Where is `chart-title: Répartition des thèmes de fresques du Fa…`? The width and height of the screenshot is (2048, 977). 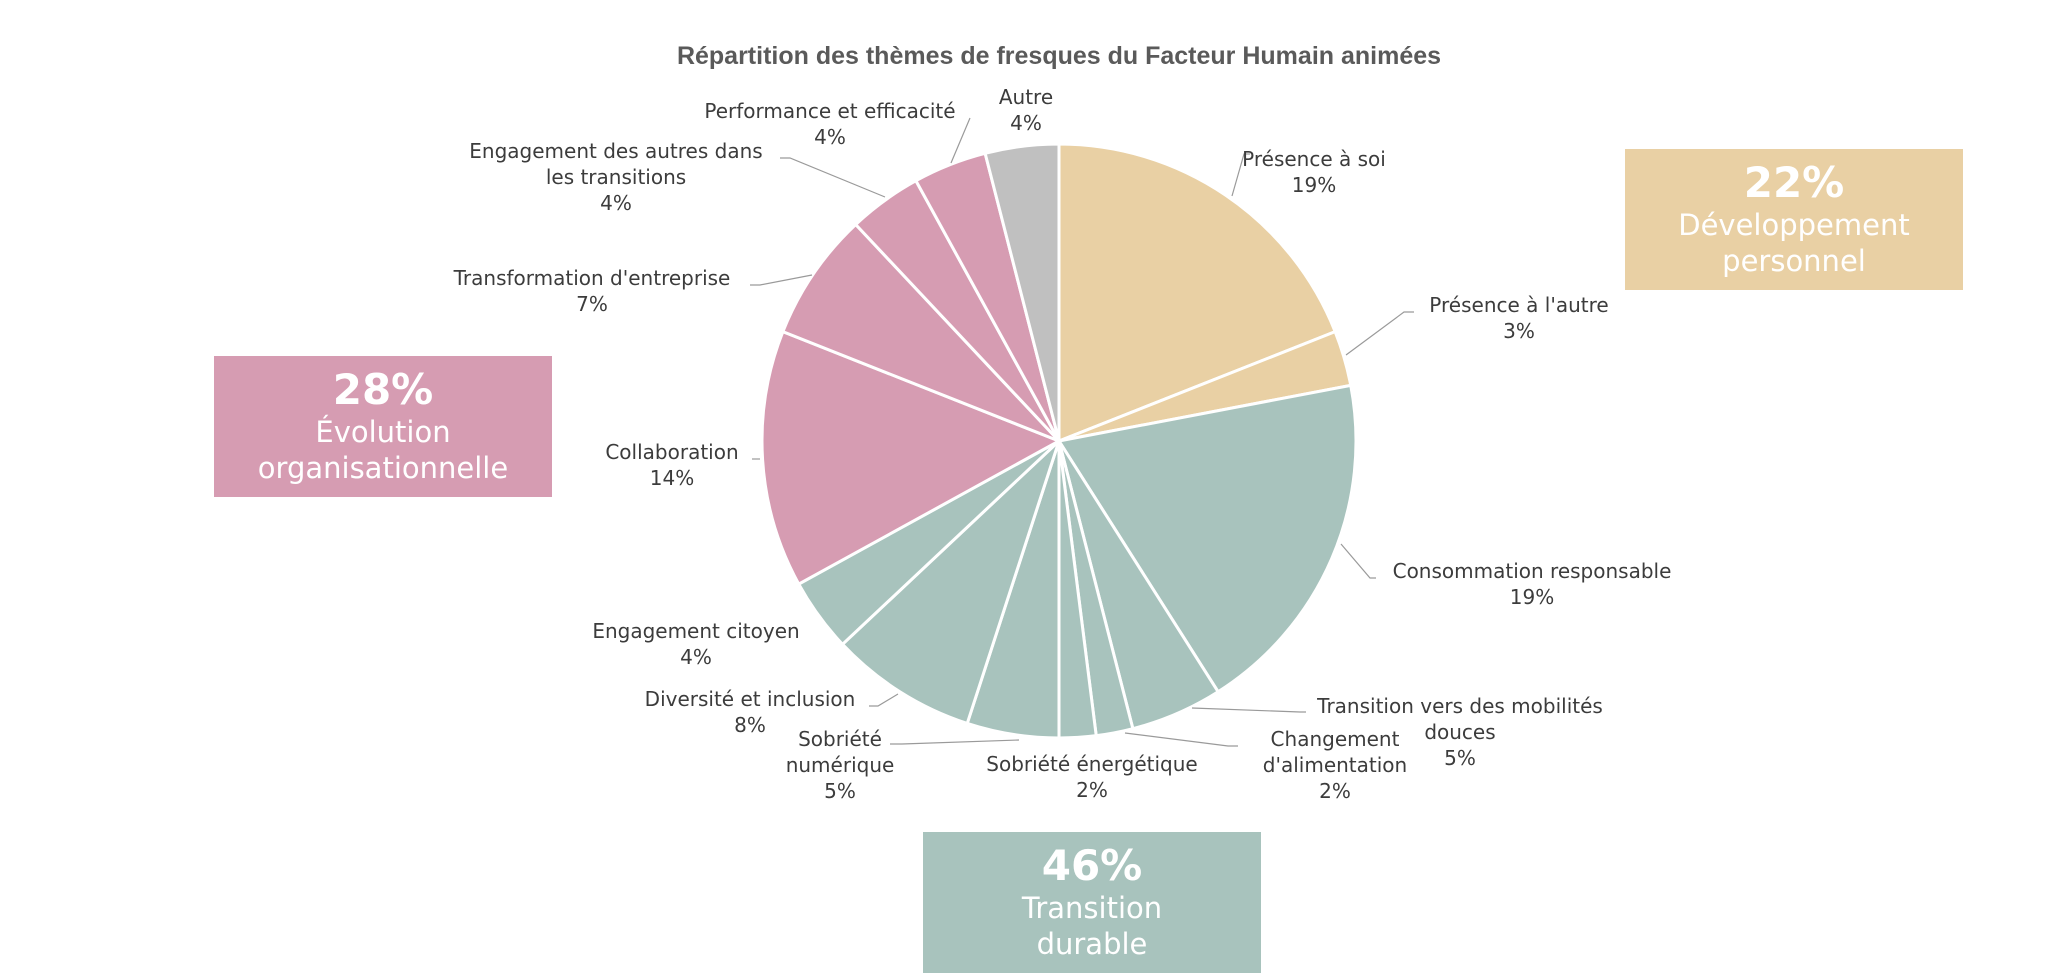 chart-title: Répartition des thèmes de fresques du Fa… is located at coordinates (1059, 56).